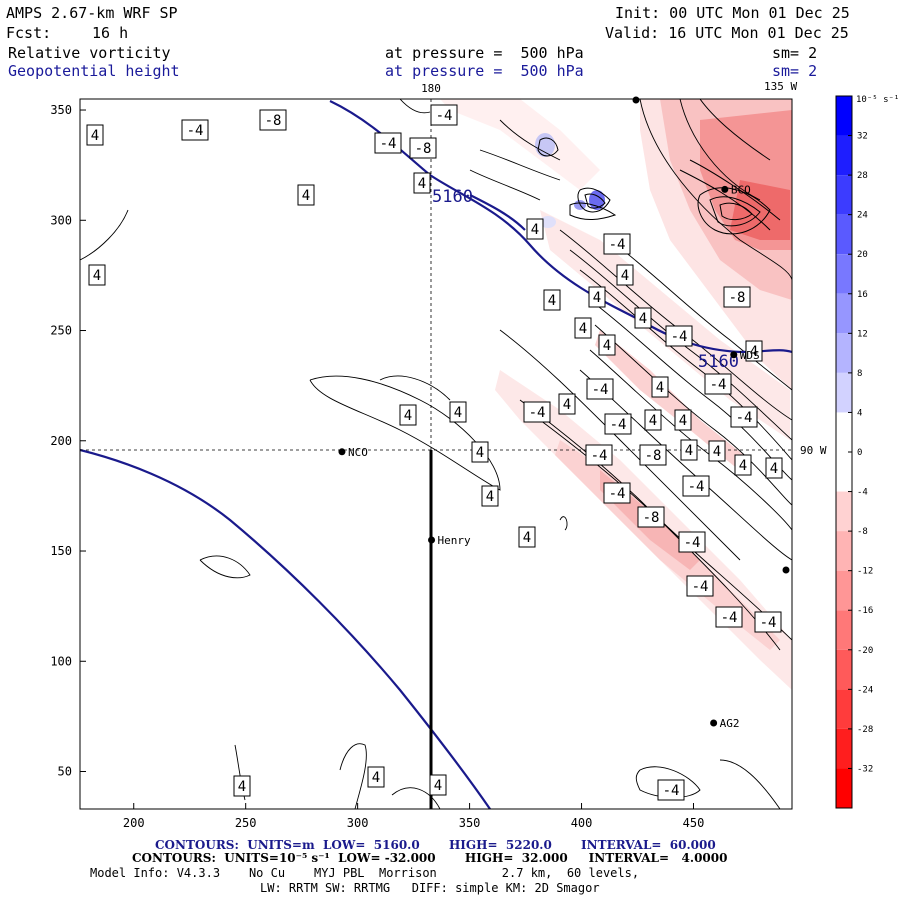 This screenshot has height=900, width=900. What do you see at coordinates (854, 452) in the screenshot?
I see `colorbar: 32 28 24 20 16 12 8 4 0 -4 -8 -12 -16 -20 -24 -28 -32` at bounding box center [854, 452].